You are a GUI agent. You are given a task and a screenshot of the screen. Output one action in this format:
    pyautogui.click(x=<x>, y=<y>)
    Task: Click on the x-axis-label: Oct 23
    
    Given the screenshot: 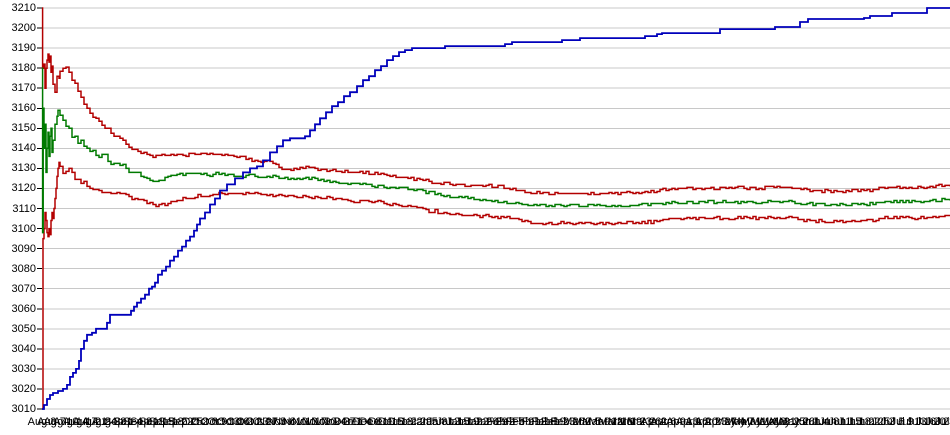 What is the action you would take?
    pyautogui.click(x=252, y=422)
    